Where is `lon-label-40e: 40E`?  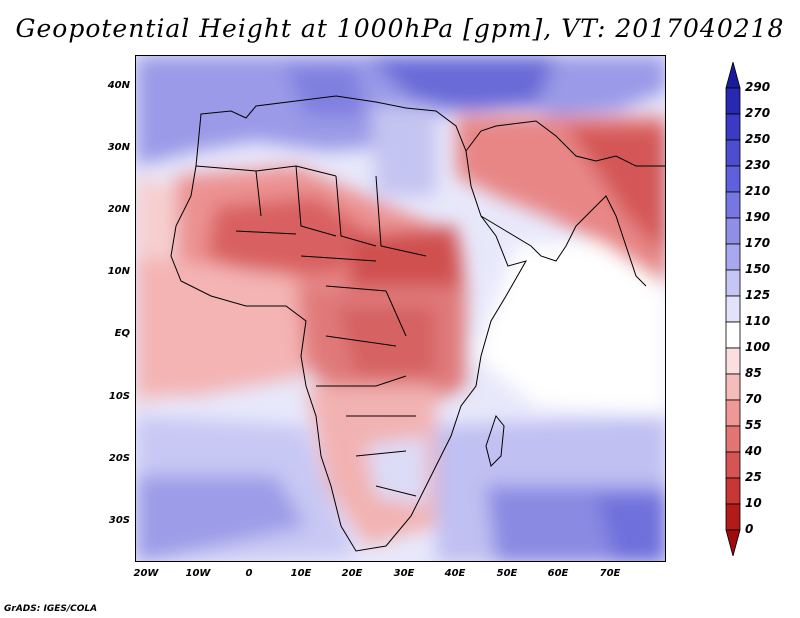
lon-label-40e: 40E is located at coordinates (455, 573).